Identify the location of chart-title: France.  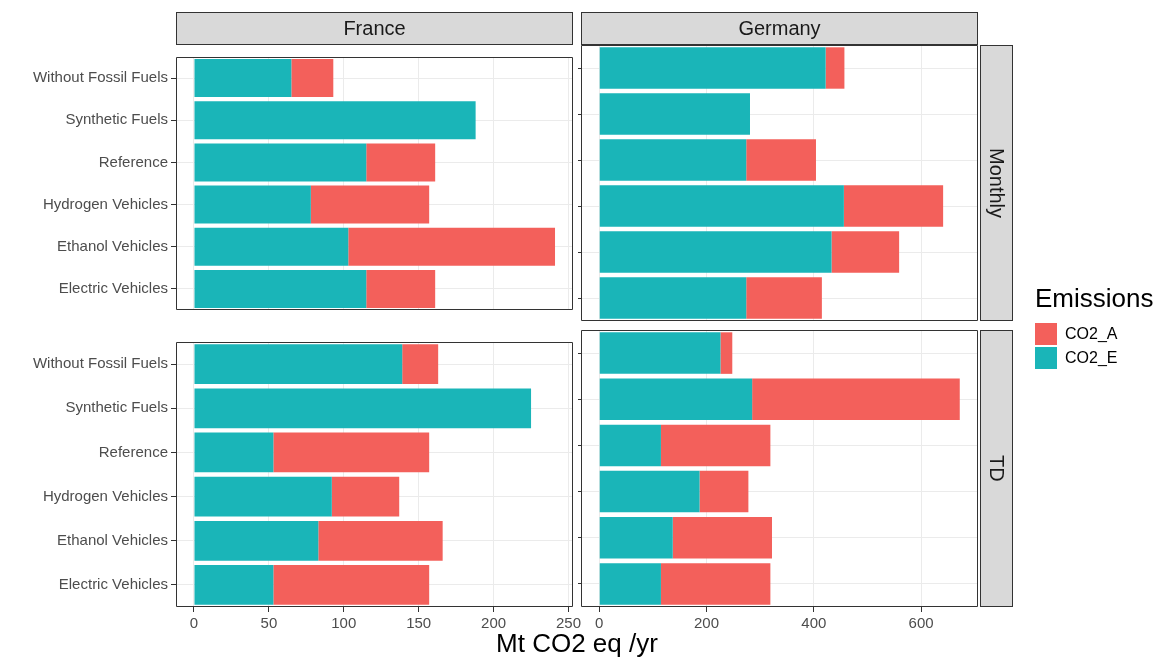
(374, 28).